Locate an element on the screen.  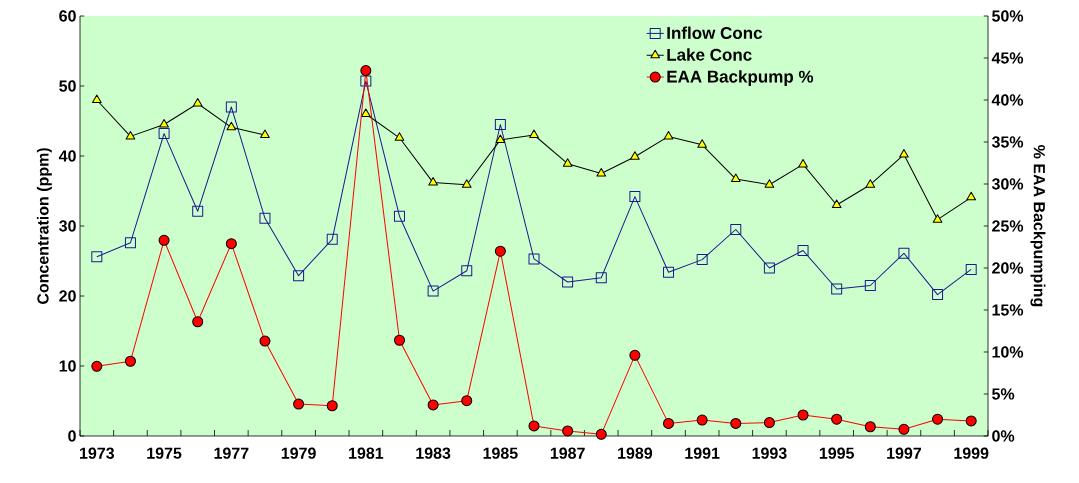
x-tick-label: 1983 is located at coordinates (433, 453).